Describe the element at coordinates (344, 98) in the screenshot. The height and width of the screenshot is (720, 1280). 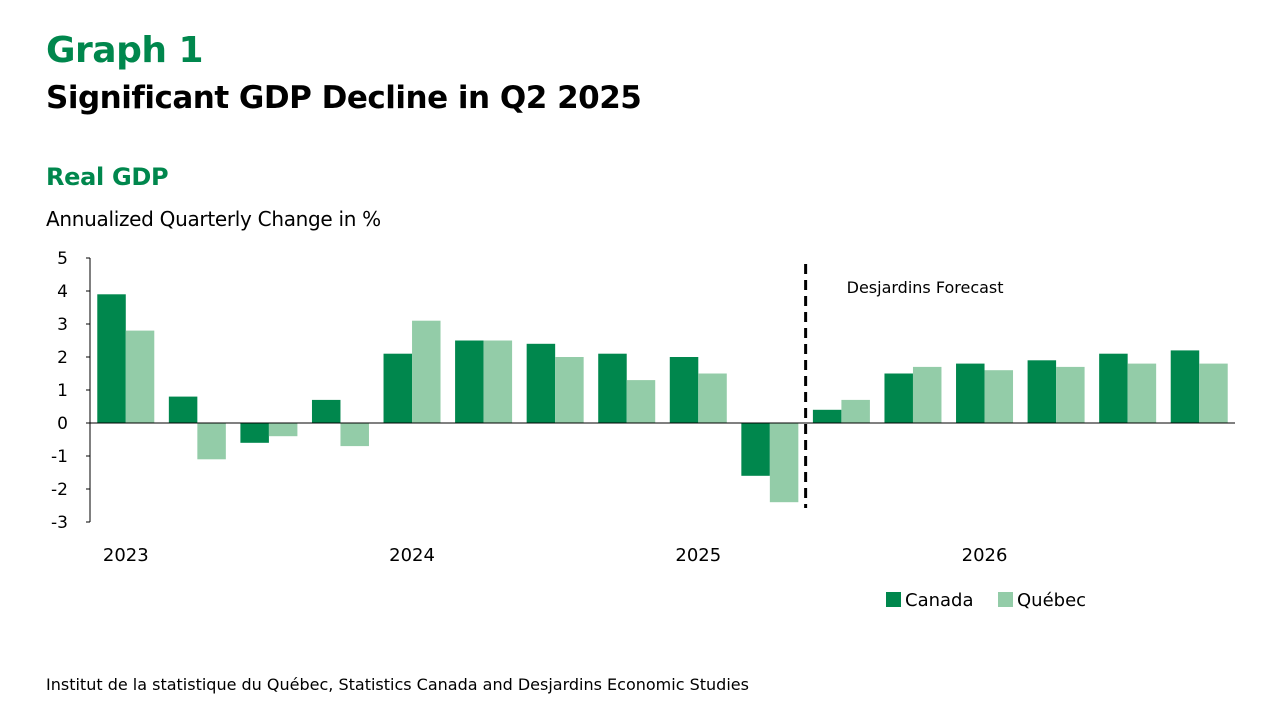
I see `graph-title: Significant GDP Decline in Q2 2025` at that location.